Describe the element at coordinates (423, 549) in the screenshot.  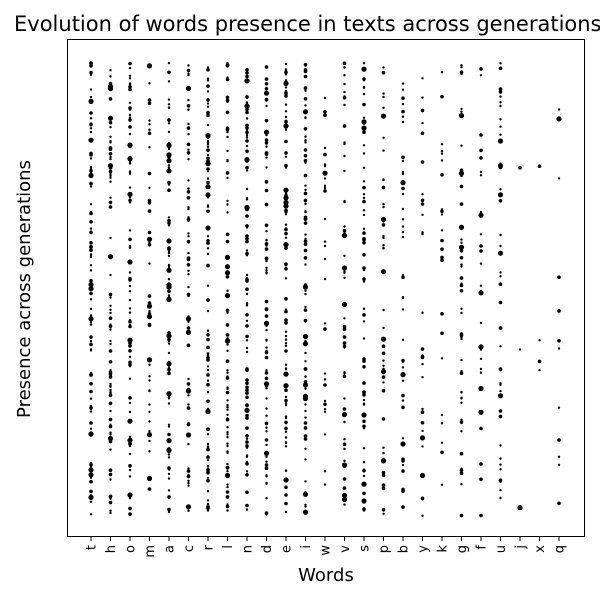
I see `x-tick-label: y` at that location.